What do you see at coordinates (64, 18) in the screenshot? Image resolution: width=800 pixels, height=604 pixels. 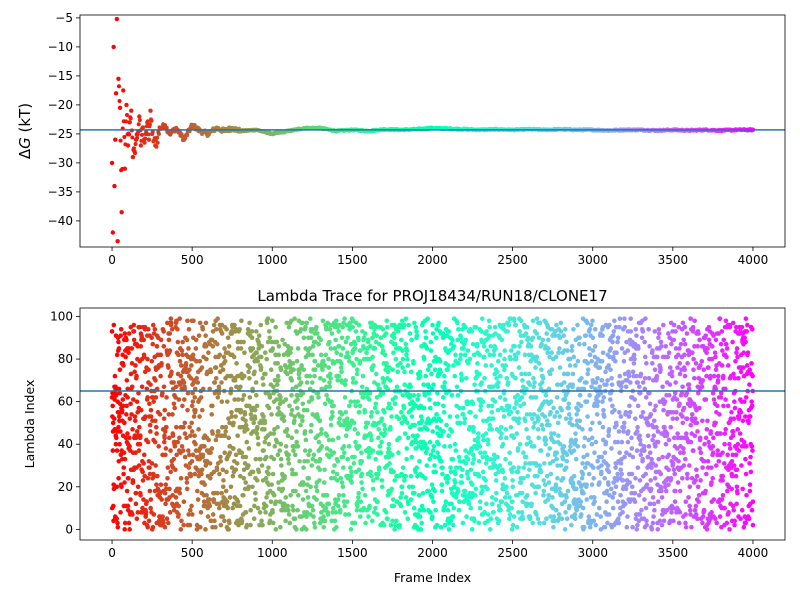 I see `delta-g-y-tick-label: −5` at bounding box center [64, 18].